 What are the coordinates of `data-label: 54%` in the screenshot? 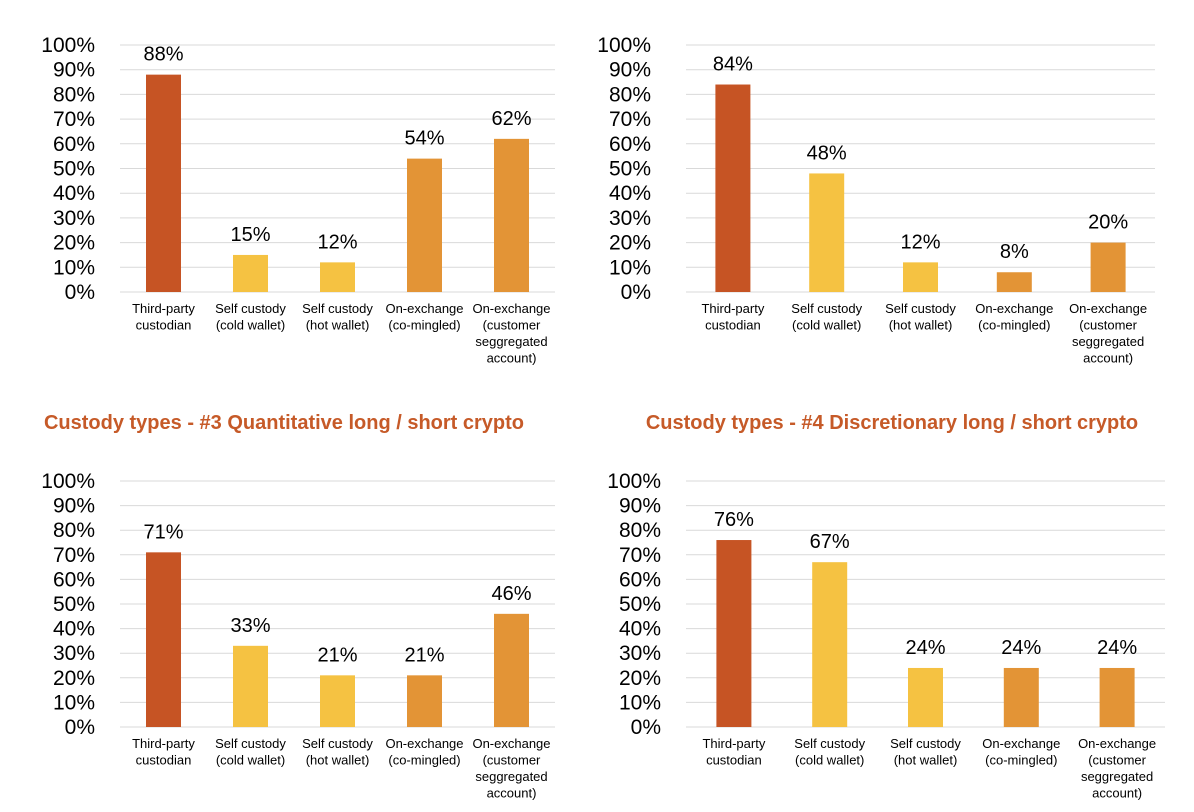 It's located at (424, 139).